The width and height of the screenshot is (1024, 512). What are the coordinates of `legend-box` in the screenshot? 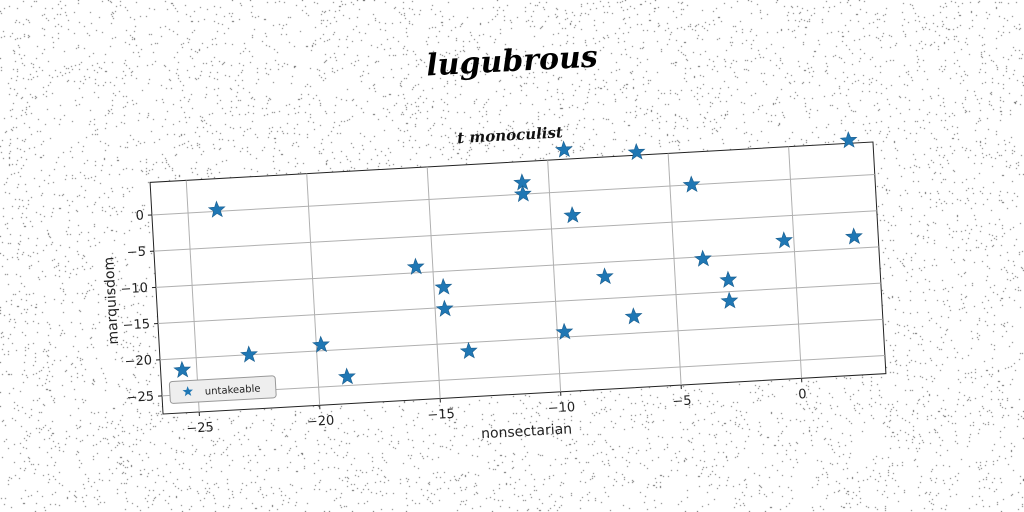 It's located at (222, 389).